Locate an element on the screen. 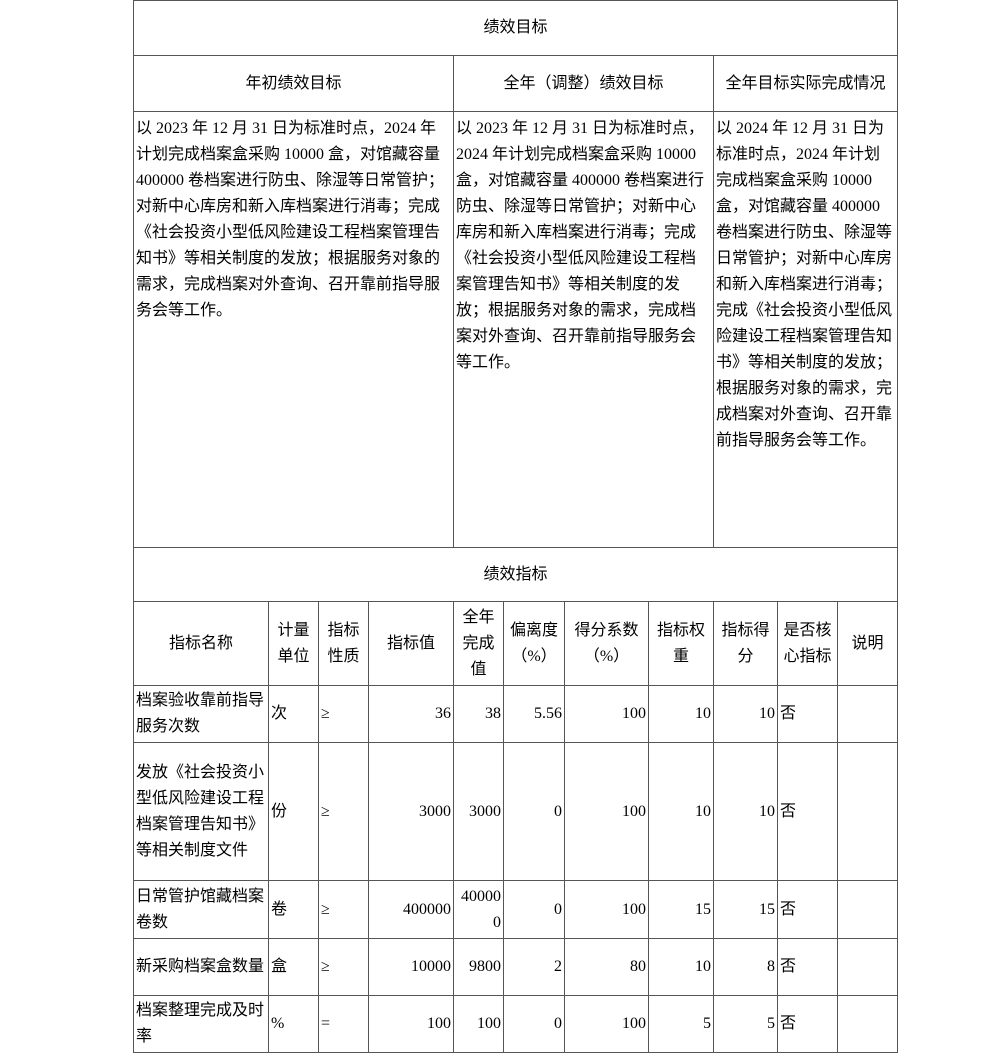 This screenshot has width=1000, height=1061. section-title-goals: 绩效目标 is located at coordinates (515, 28).